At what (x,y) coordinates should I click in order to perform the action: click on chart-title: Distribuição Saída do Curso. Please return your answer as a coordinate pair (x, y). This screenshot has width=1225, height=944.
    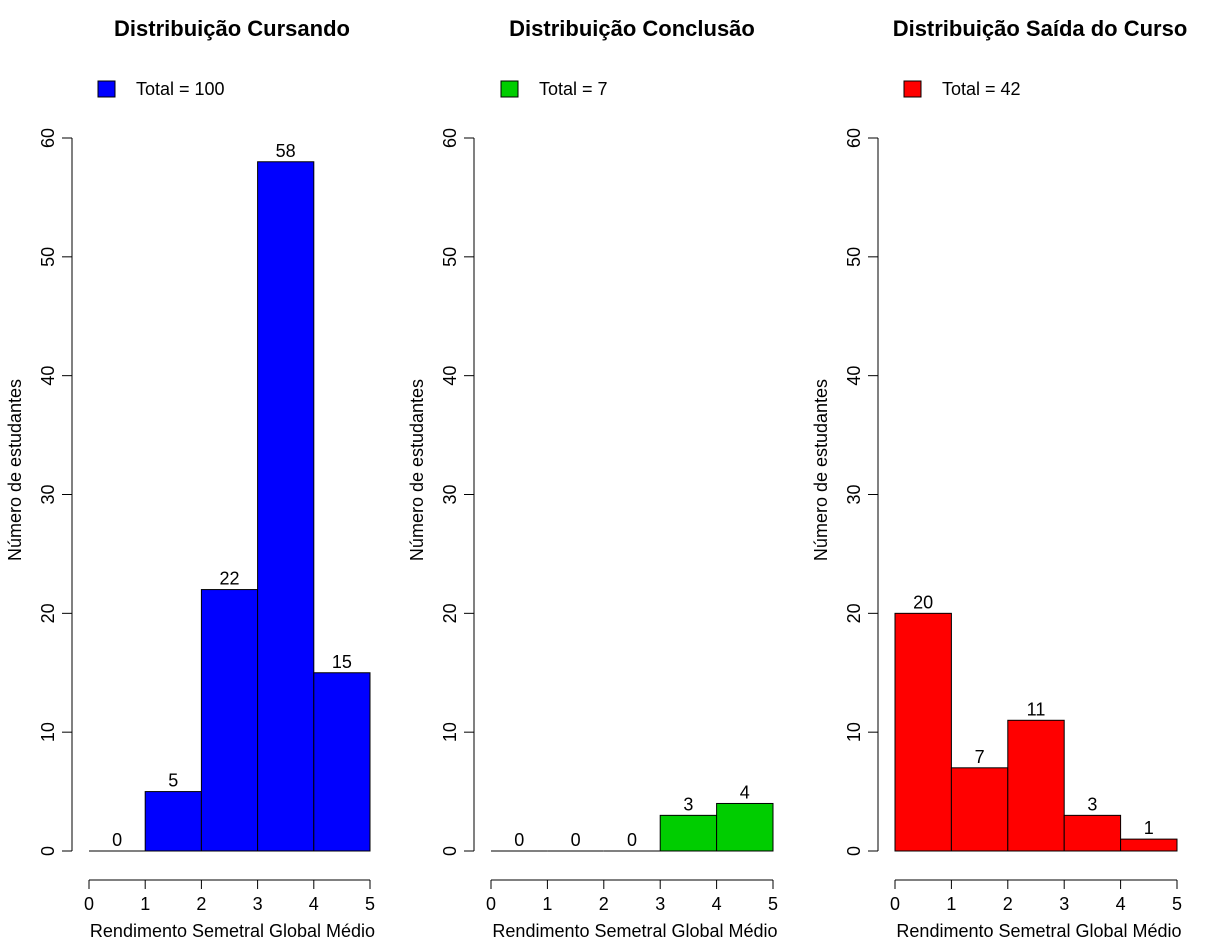
    Looking at the image, I should click on (1040, 28).